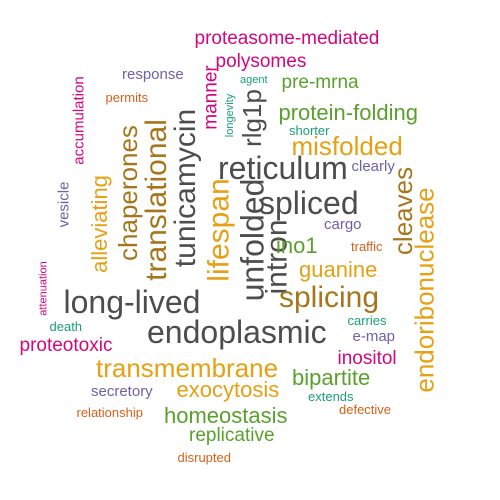 The image size is (500, 500). Describe the element at coordinates (287, 38) in the screenshot. I see `word-proteasome-mediated: proteasome-mediated` at that location.